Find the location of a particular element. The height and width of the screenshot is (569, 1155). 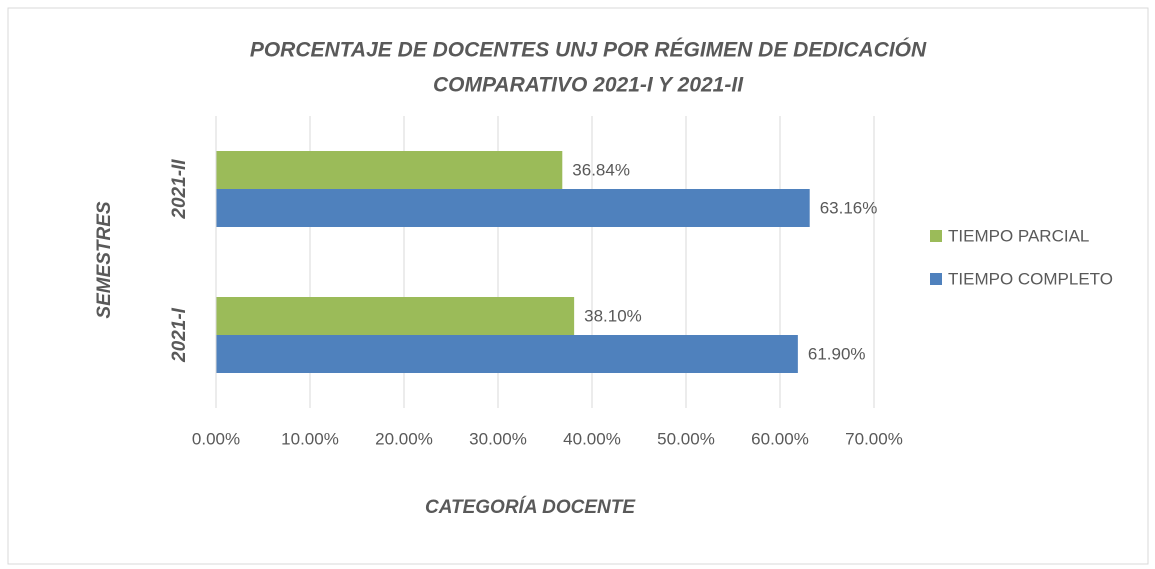

chart-title: COMPARATIVO 2021-I Y 2021-II is located at coordinates (588, 85).